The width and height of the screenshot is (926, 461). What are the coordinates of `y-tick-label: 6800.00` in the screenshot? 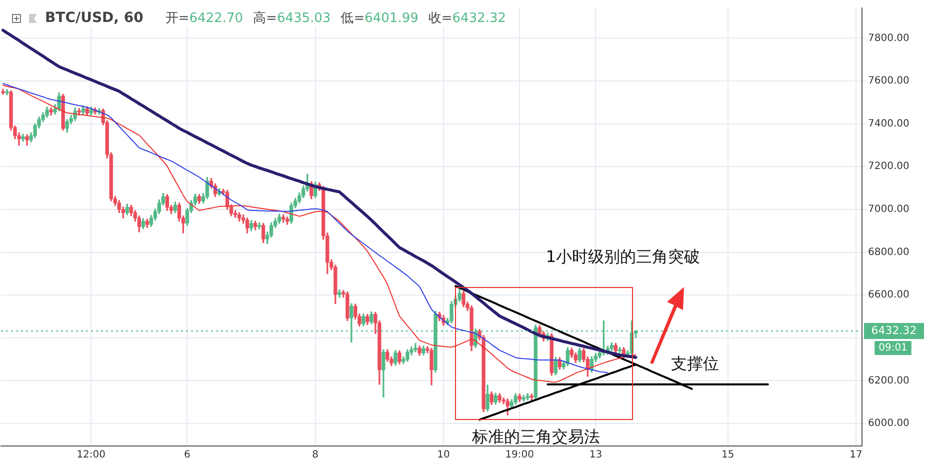 It's located at (889, 252).